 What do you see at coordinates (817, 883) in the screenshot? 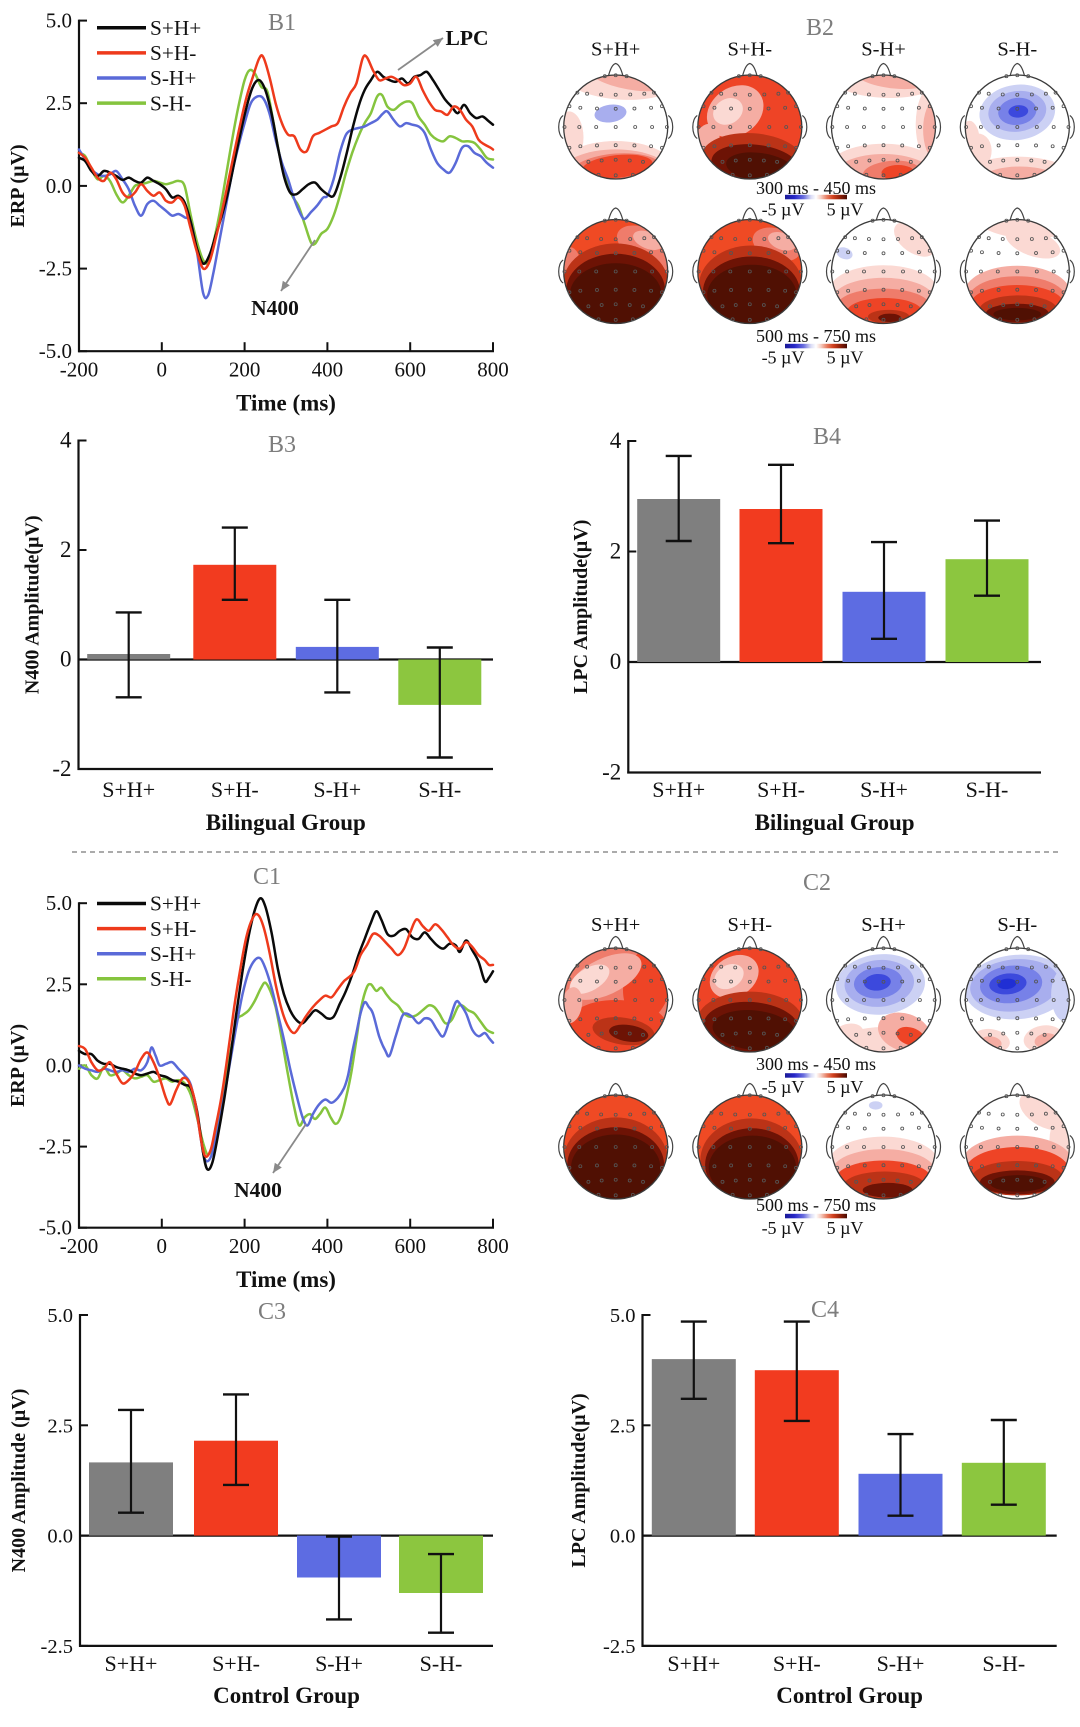
I see `svg-text: C2` at bounding box center [817, 883].